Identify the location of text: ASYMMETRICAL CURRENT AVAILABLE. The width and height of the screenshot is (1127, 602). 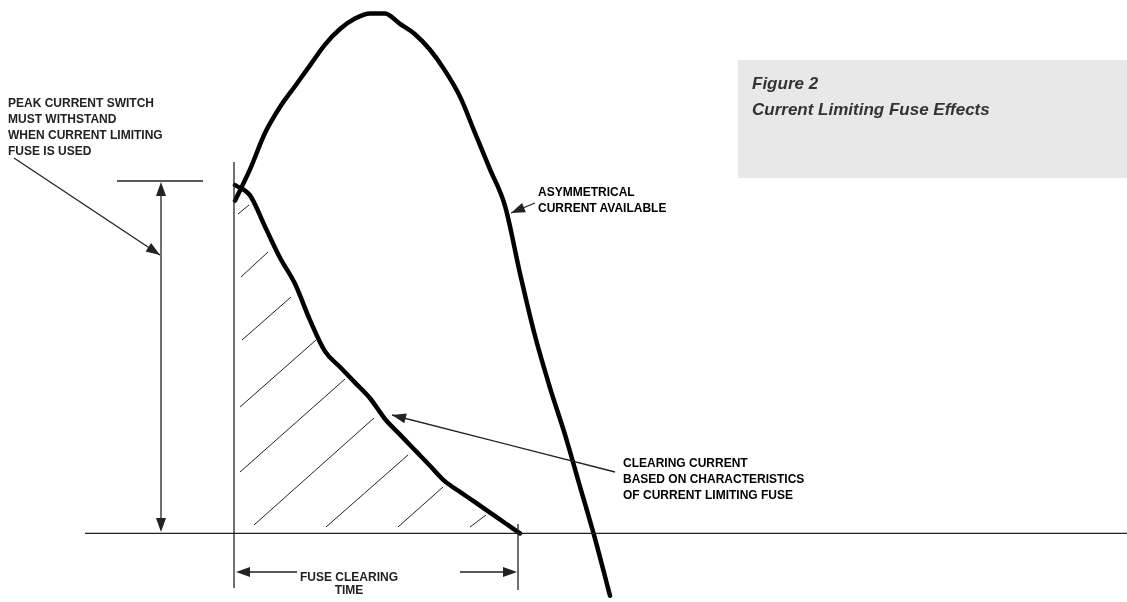
(602, 200).